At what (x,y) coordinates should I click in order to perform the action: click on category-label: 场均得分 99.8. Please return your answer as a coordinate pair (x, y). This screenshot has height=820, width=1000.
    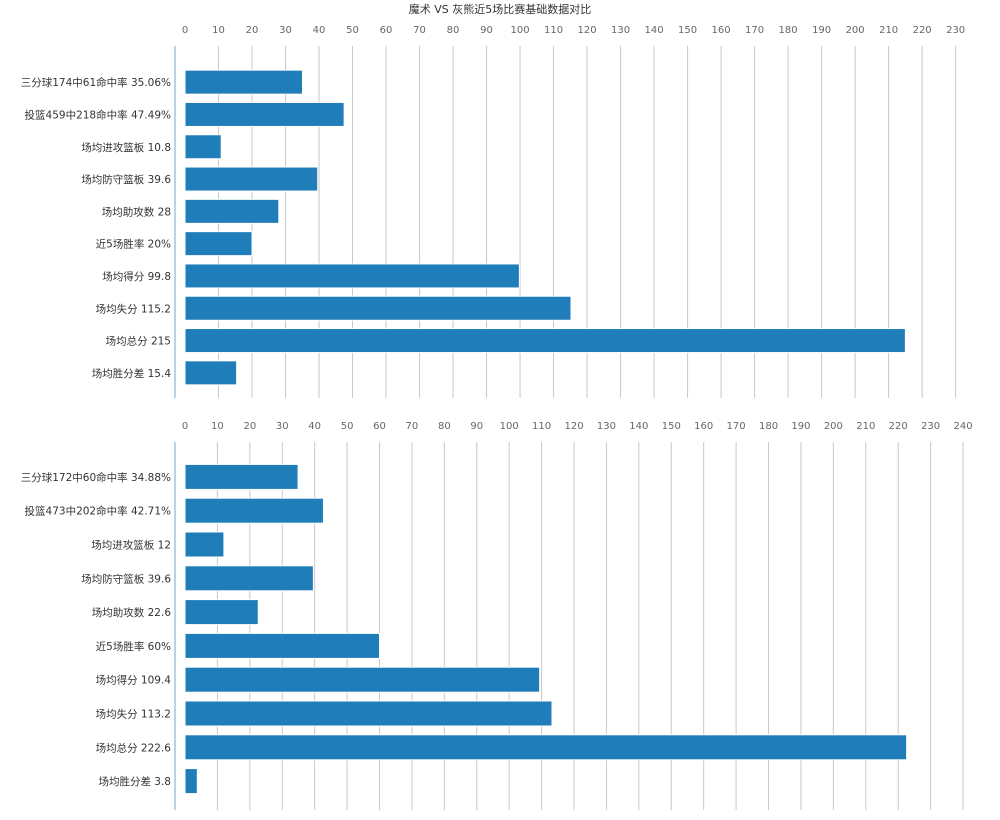
    Looking at the image, I should click on (136, 276).